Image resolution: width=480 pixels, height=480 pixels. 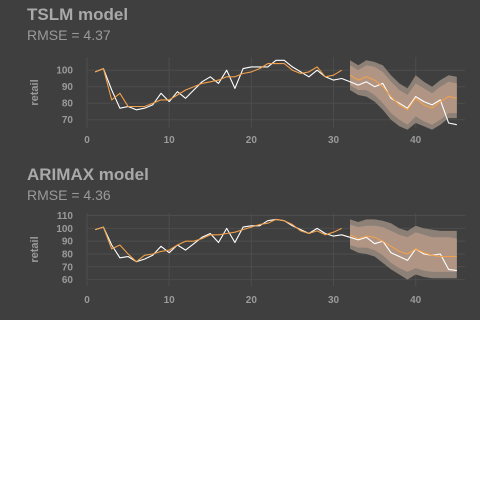 I want to click on y-tick-label: 110, so click(x=65, y=216).